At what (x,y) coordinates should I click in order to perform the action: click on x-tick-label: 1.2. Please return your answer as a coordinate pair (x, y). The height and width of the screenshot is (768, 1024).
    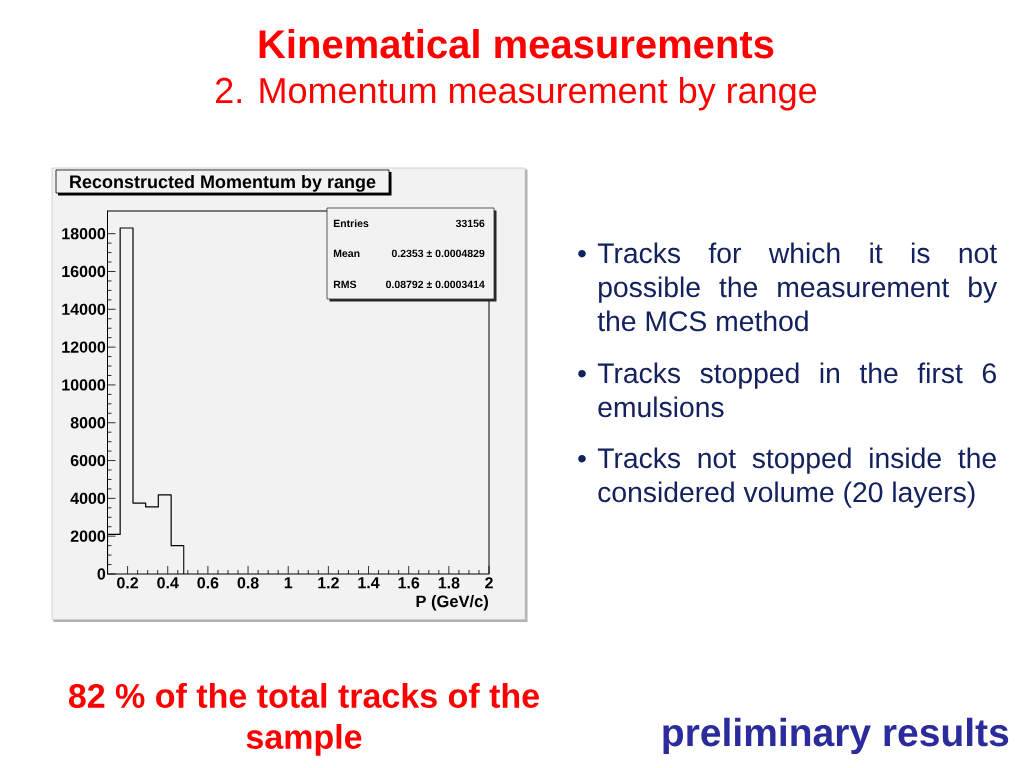
    Looking at the image, I should click on (328, 583).